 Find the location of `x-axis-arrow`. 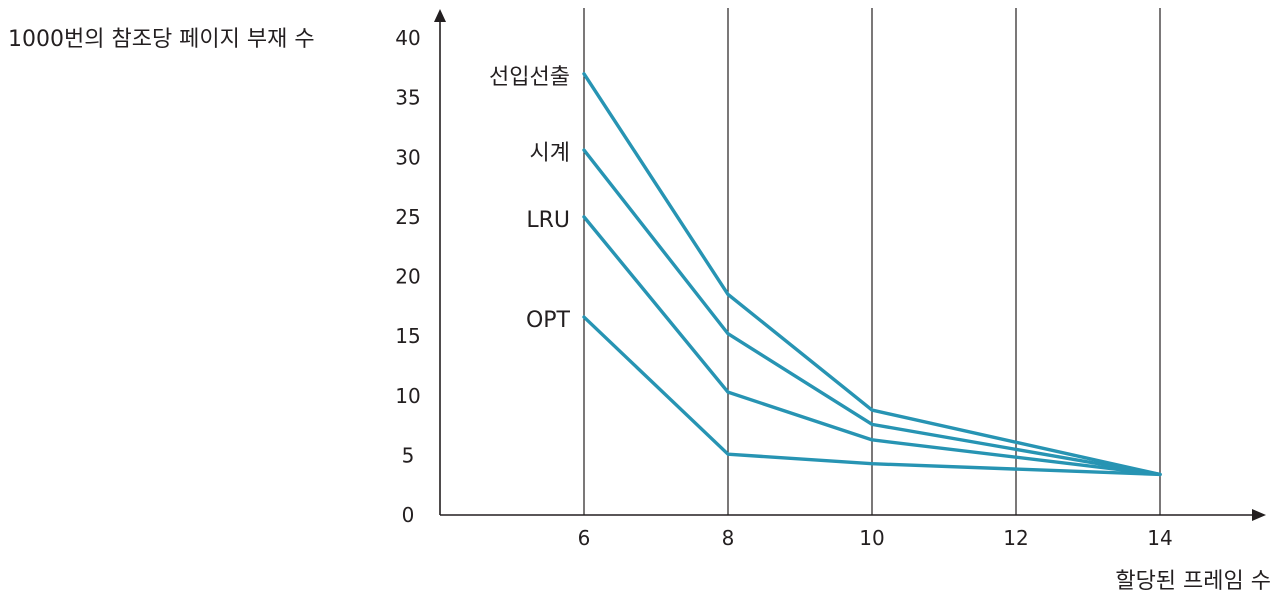

x-axis-arrow is located at coordinates (1259, 515).